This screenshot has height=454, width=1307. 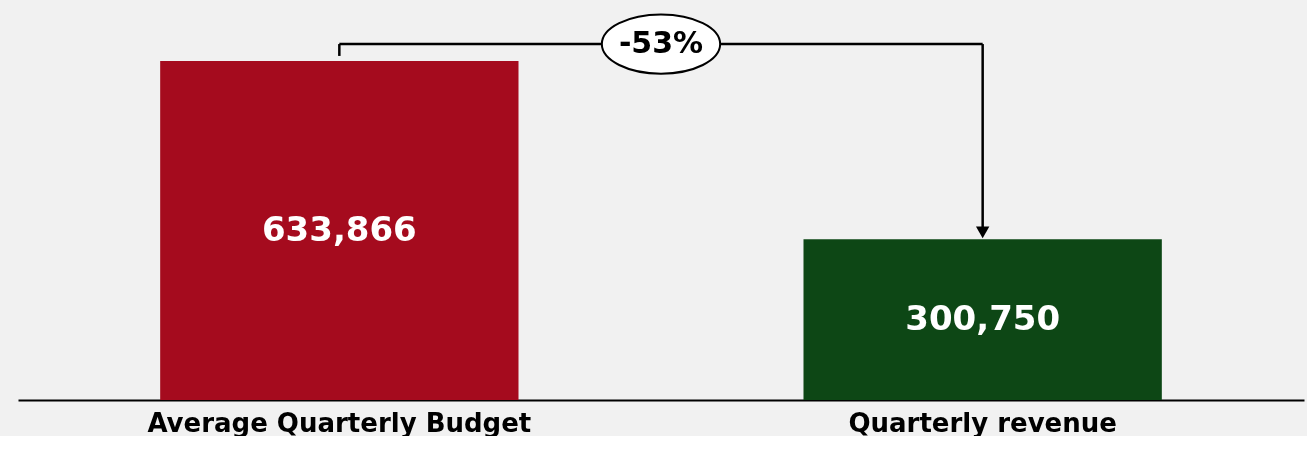 I want to click on data-label: 633,866, so click(x=339, y=228).